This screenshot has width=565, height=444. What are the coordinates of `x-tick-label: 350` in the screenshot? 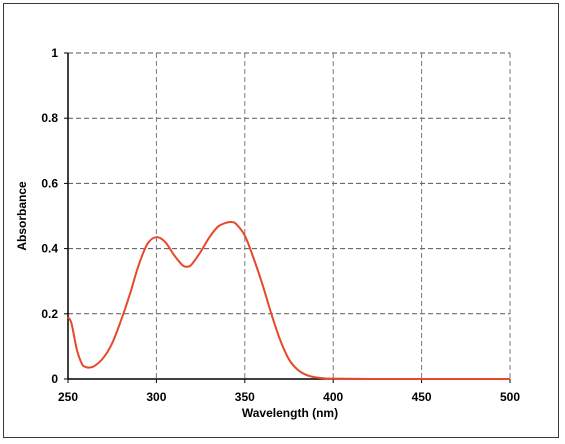 It's located at (245, 397).